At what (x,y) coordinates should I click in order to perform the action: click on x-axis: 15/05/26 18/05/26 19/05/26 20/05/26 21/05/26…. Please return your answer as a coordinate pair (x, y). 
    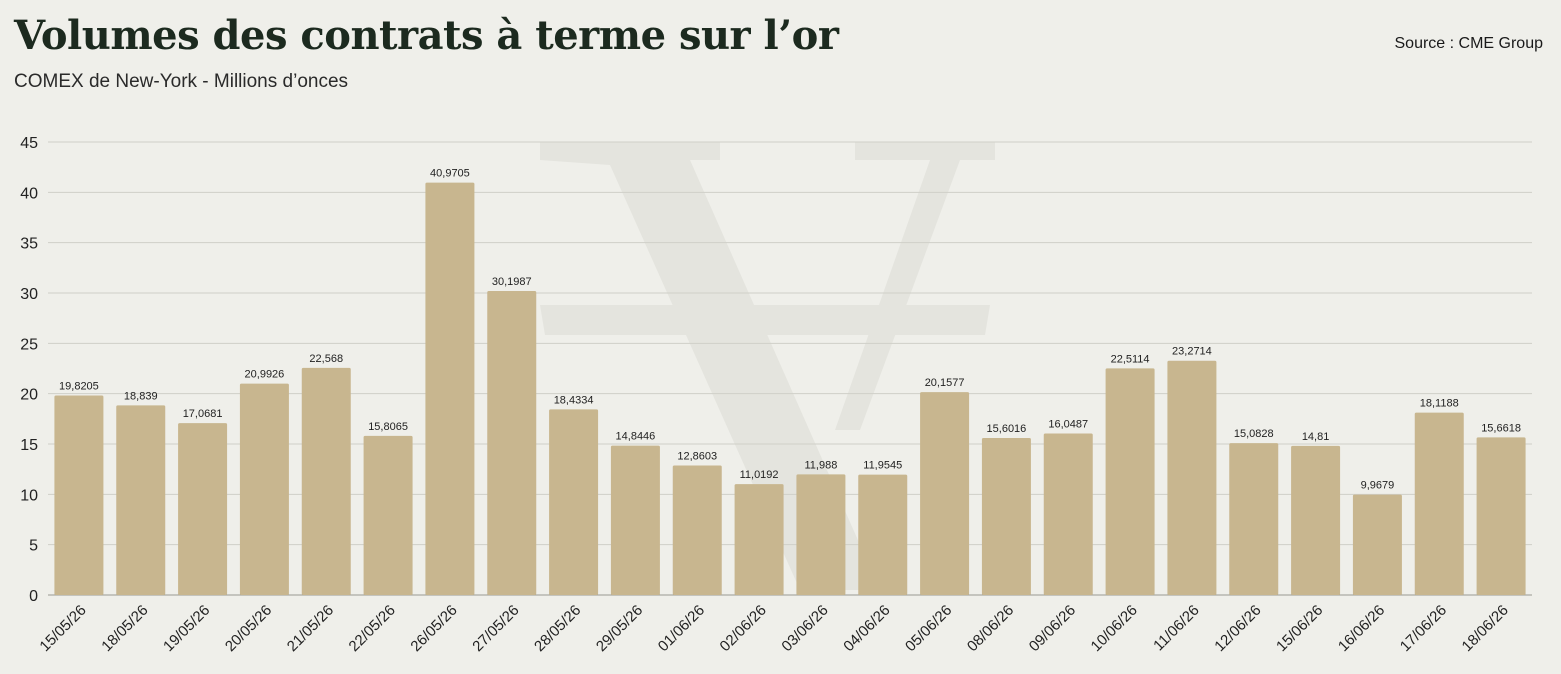
    Looking at the image, I should click on (773, 628).